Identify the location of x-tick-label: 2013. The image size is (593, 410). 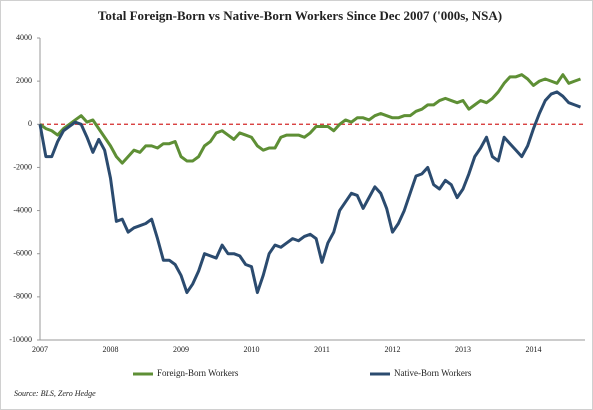
(463, 349).